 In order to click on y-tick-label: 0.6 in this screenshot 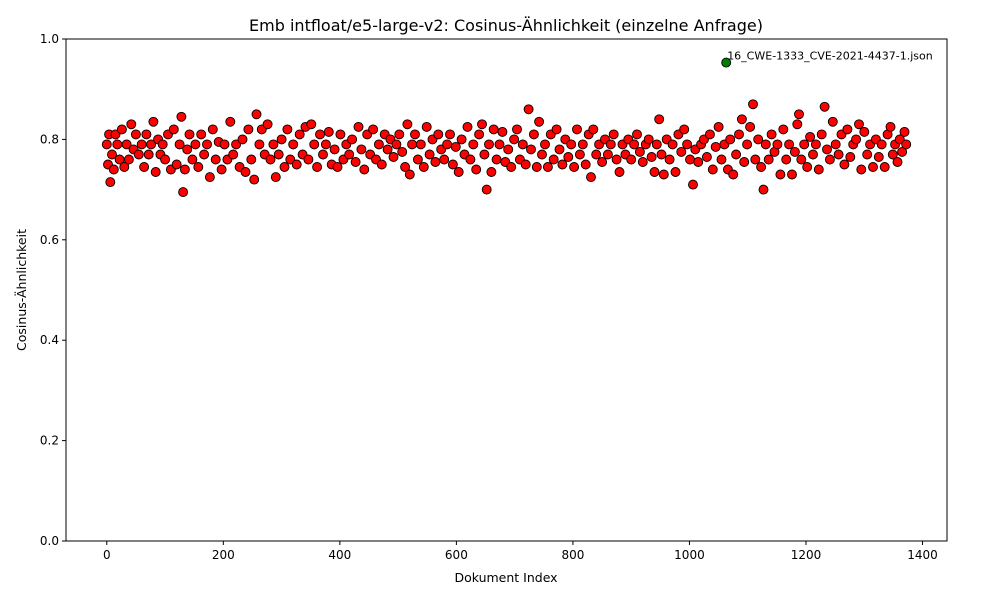, I will do `click(49, 240)`.